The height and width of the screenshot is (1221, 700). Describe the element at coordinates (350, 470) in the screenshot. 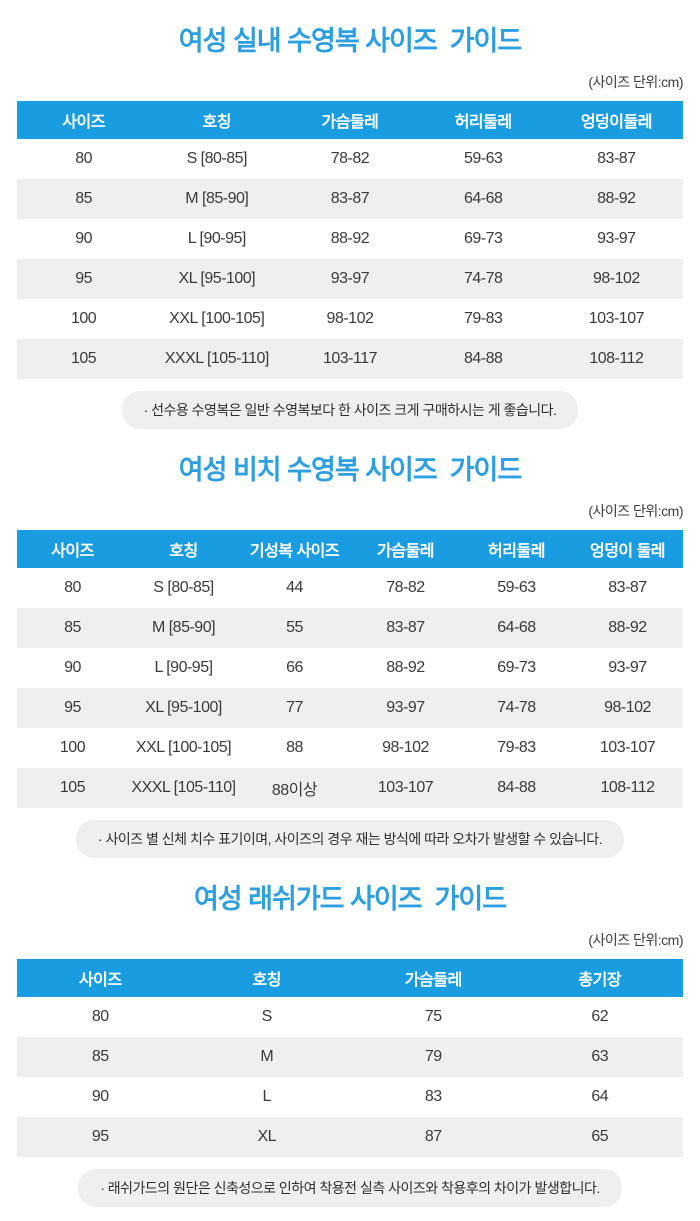

I see `page-title-beach: 여성 비치 수영복 사이즈 가이드` at that location.